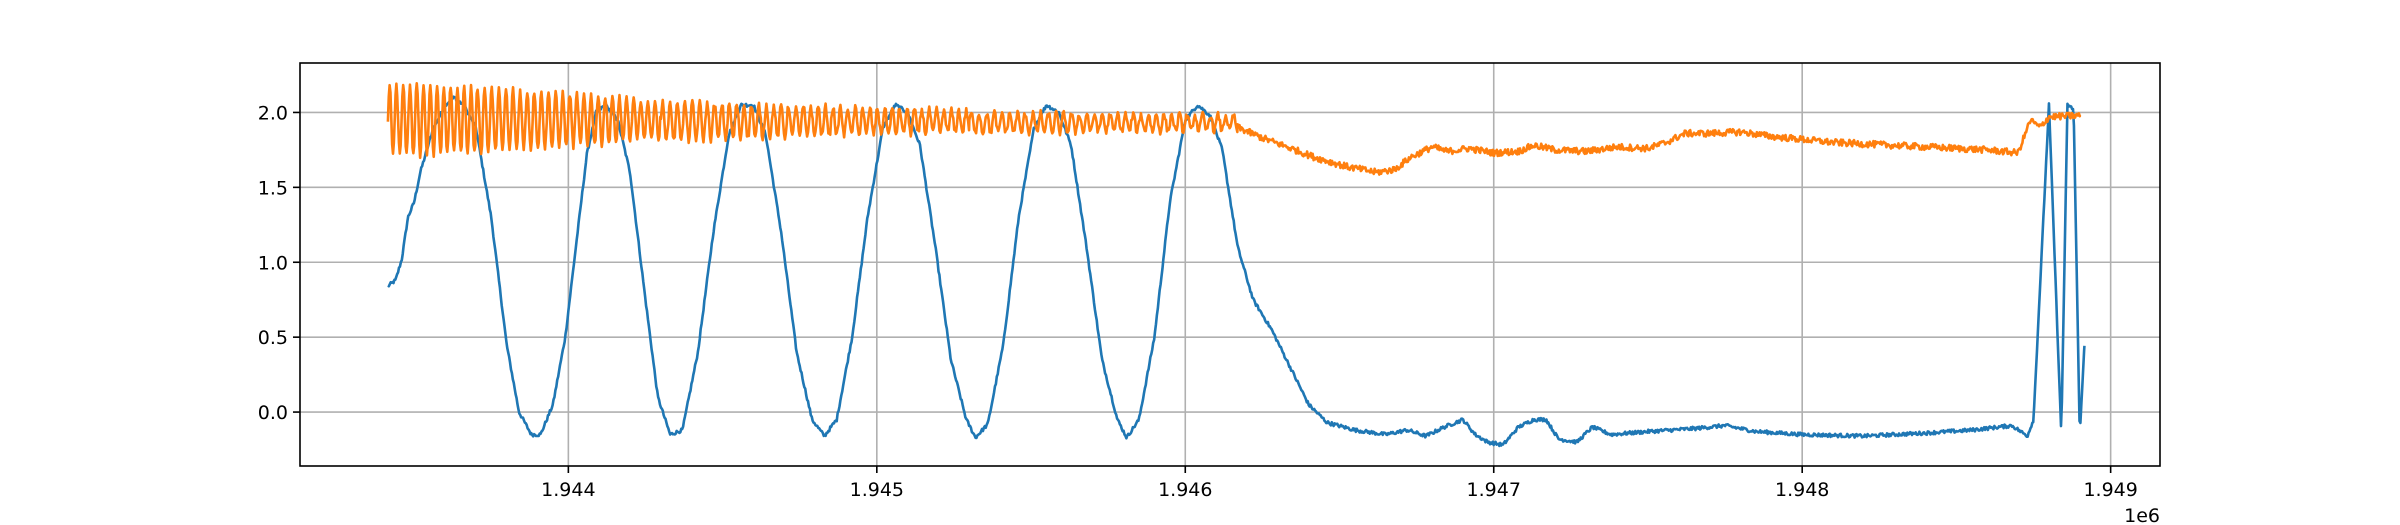 This screenshot has width=2400, height=525. What do you see at coordinates (568, 490) in the screenshot?
I see `x-tick-label: 1.944` at bounding box center [568, 490].